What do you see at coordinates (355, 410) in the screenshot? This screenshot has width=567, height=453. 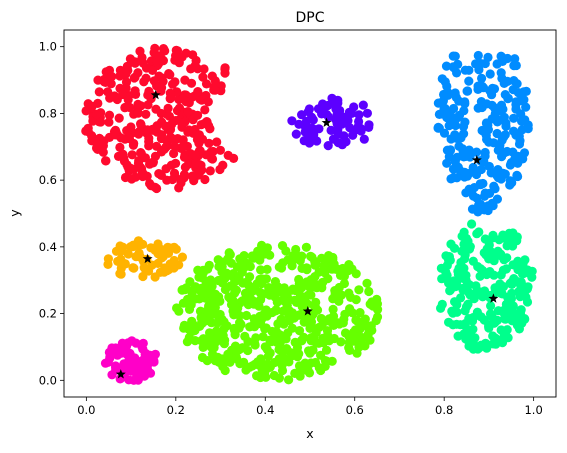 I see `x-tick-label: 0.6` at bounding box center [355, 410].